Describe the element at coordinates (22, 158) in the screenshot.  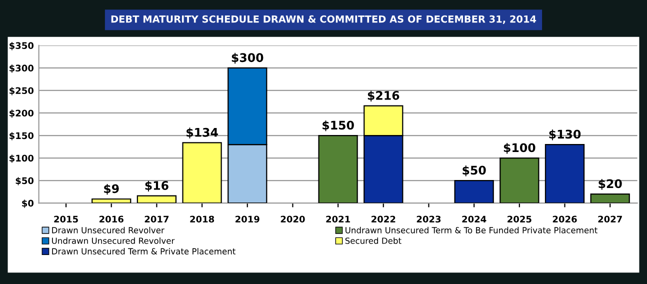
I see `y-tick-label: $100` at that location.